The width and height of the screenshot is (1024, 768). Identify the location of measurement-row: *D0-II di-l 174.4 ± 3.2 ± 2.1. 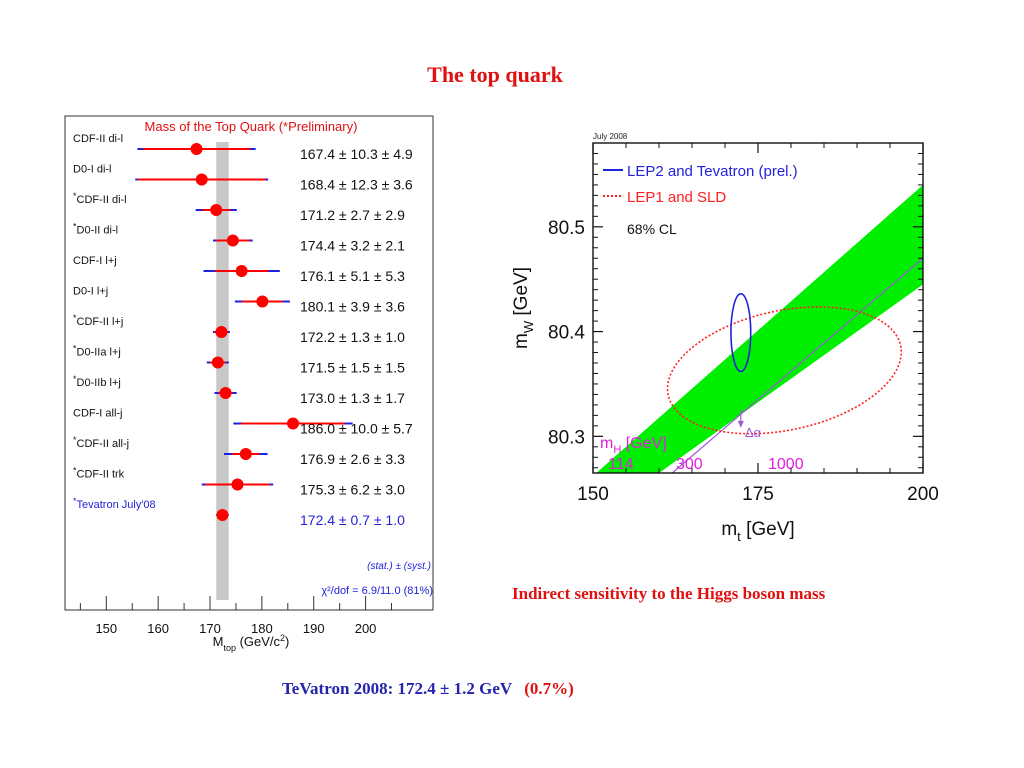
(239, 238).